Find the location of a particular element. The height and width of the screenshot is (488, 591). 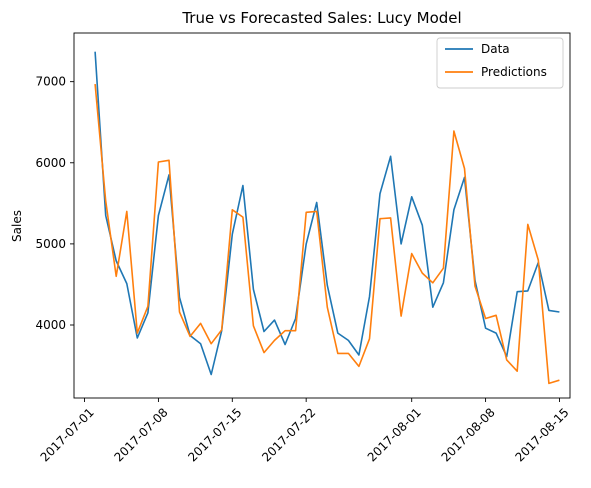

y-axis-ticks: 4000 5000 6000 7000 is located at coordinates (54, 203).